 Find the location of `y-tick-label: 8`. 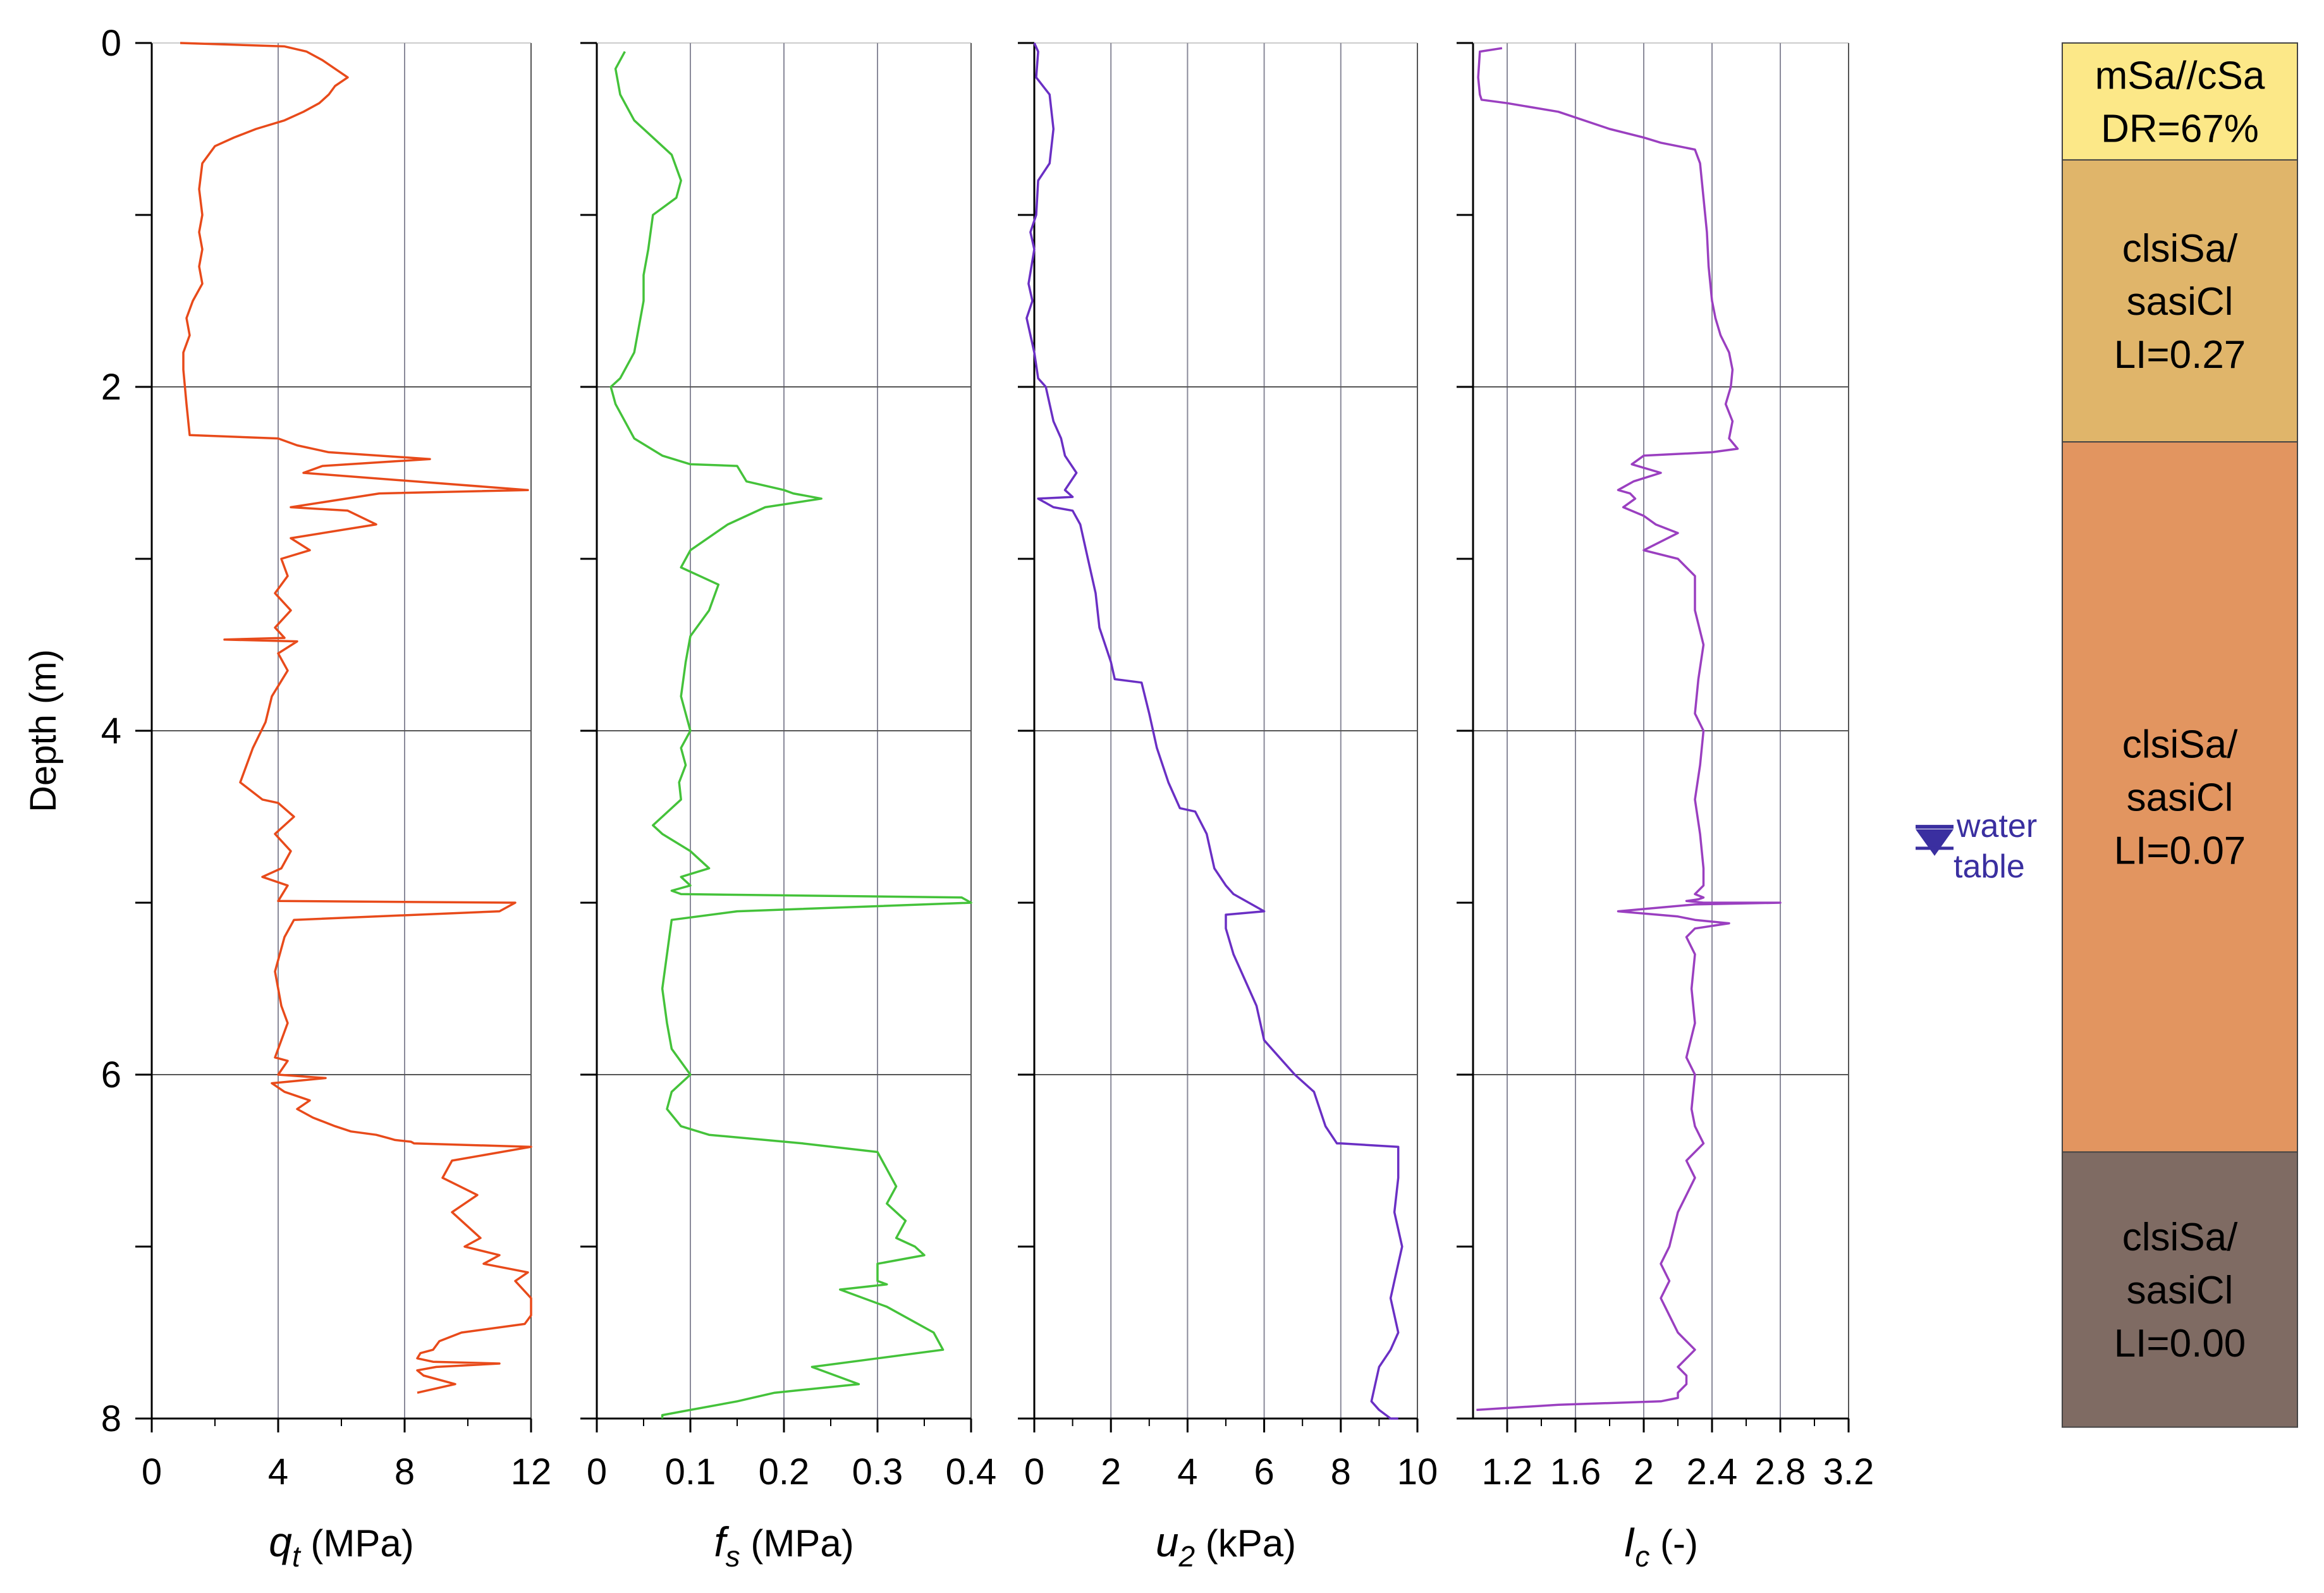

y-tick-label: 8 is located at coordinates (111, 1418).